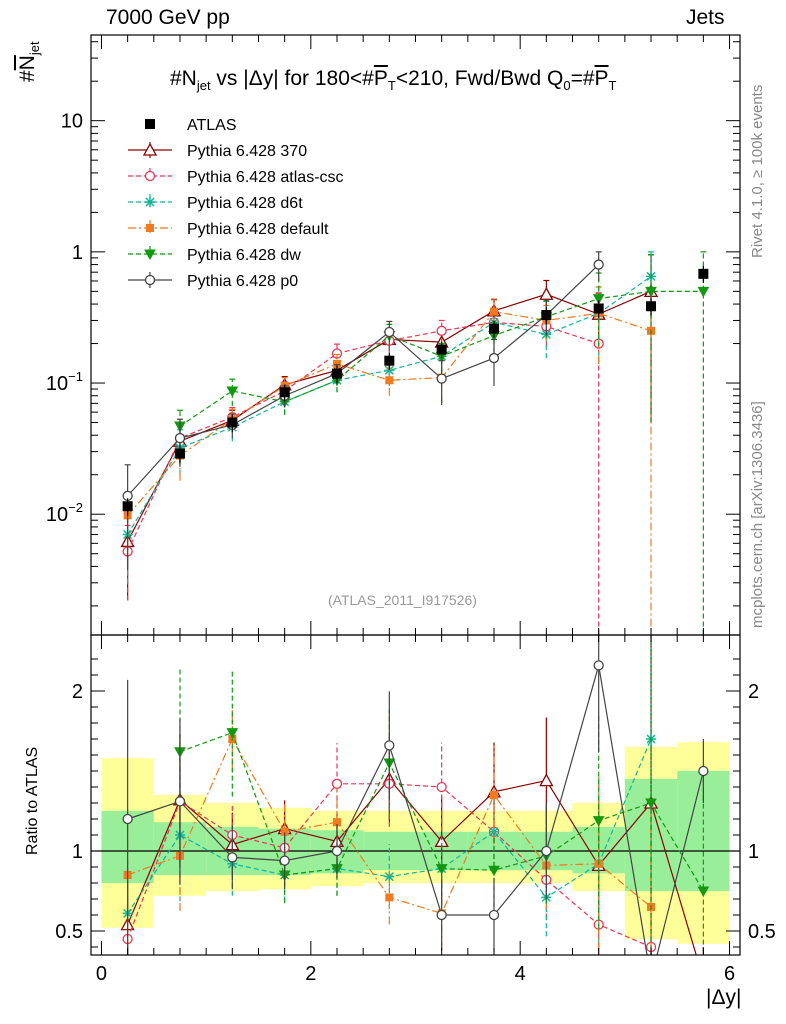 The image size is (786, 1024). I want to click on legend-entry: Pythia 6.428 p0, so click(242, 281).